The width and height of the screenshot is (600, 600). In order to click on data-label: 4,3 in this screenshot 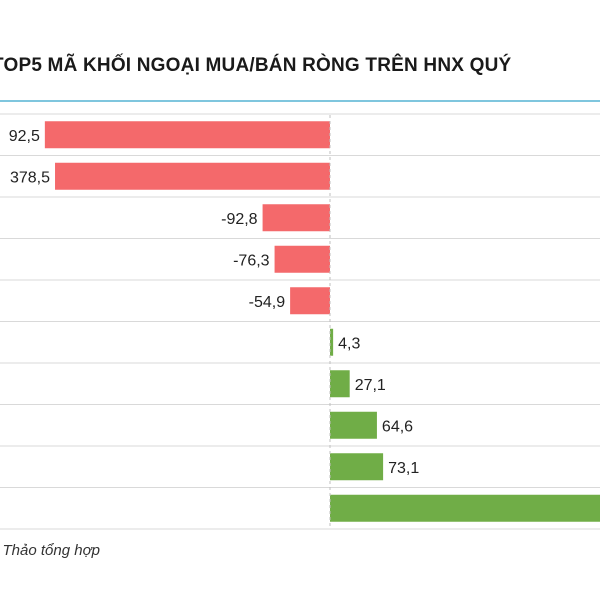, I will do `click(349, 343)`.